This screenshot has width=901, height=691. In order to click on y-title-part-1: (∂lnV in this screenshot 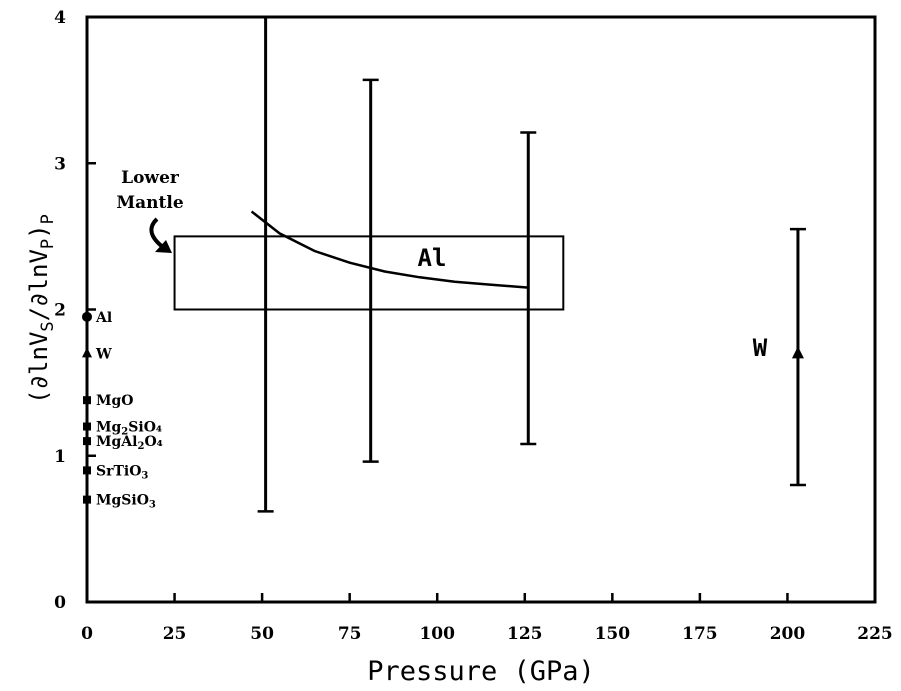, I will do `click(39, 368)`.